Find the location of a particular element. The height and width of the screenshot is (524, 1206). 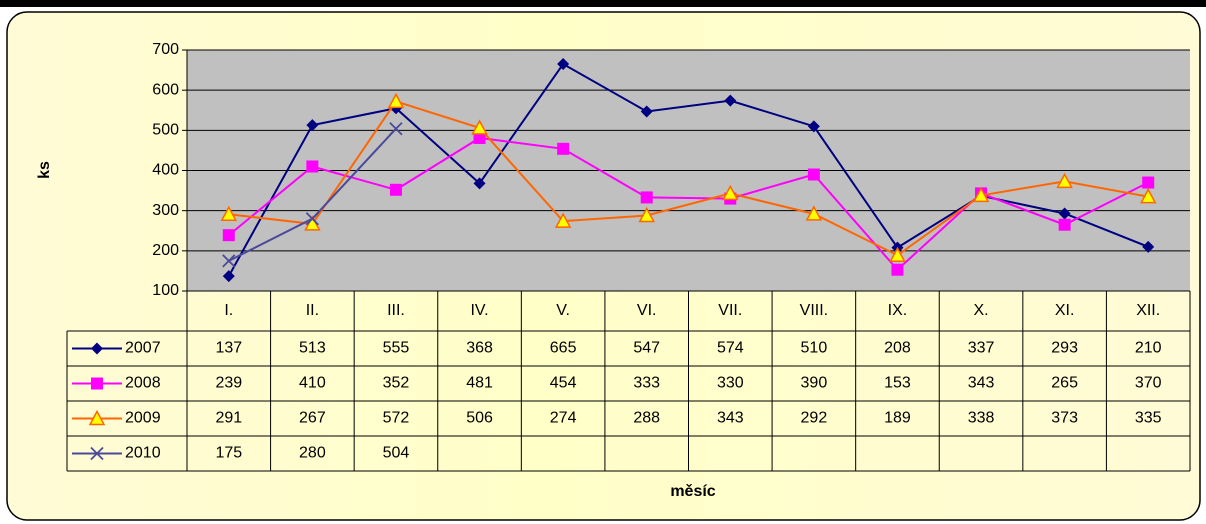

table-cell: 338 is located at coordinates (981, 418).